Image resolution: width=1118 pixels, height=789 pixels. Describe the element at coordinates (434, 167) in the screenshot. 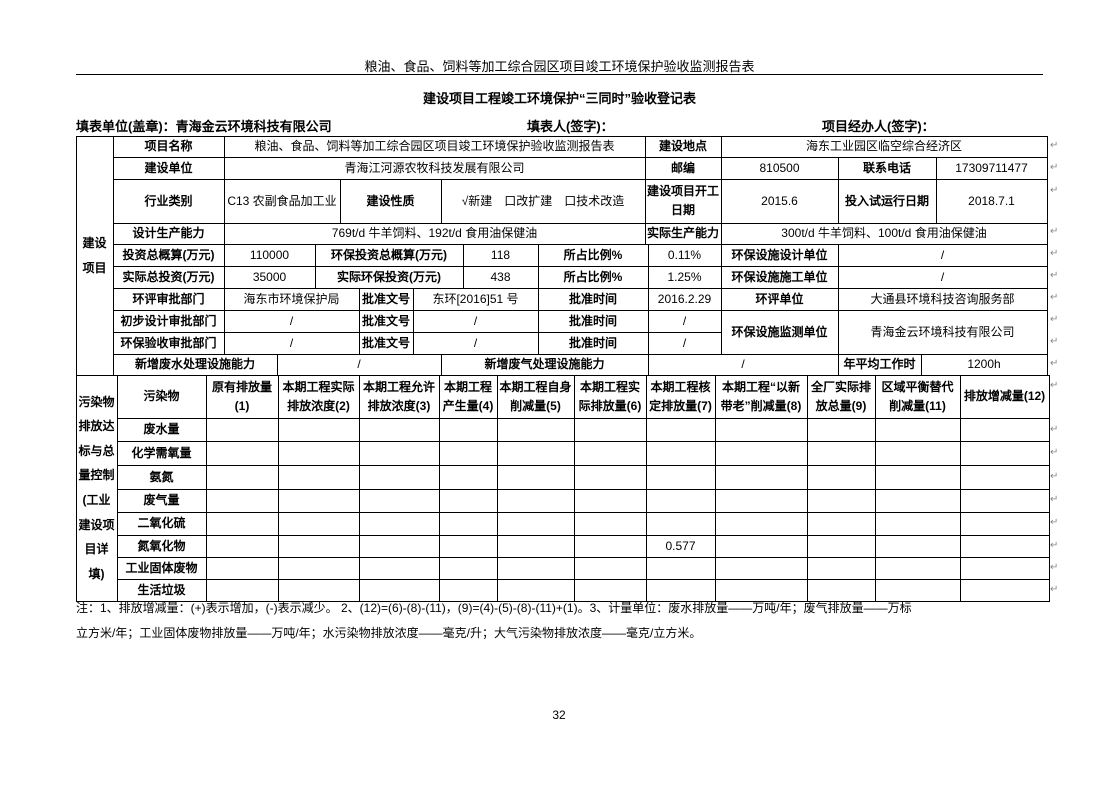

I see `cell-text: 青海江河源农牧科技发展有限公司` at that location.